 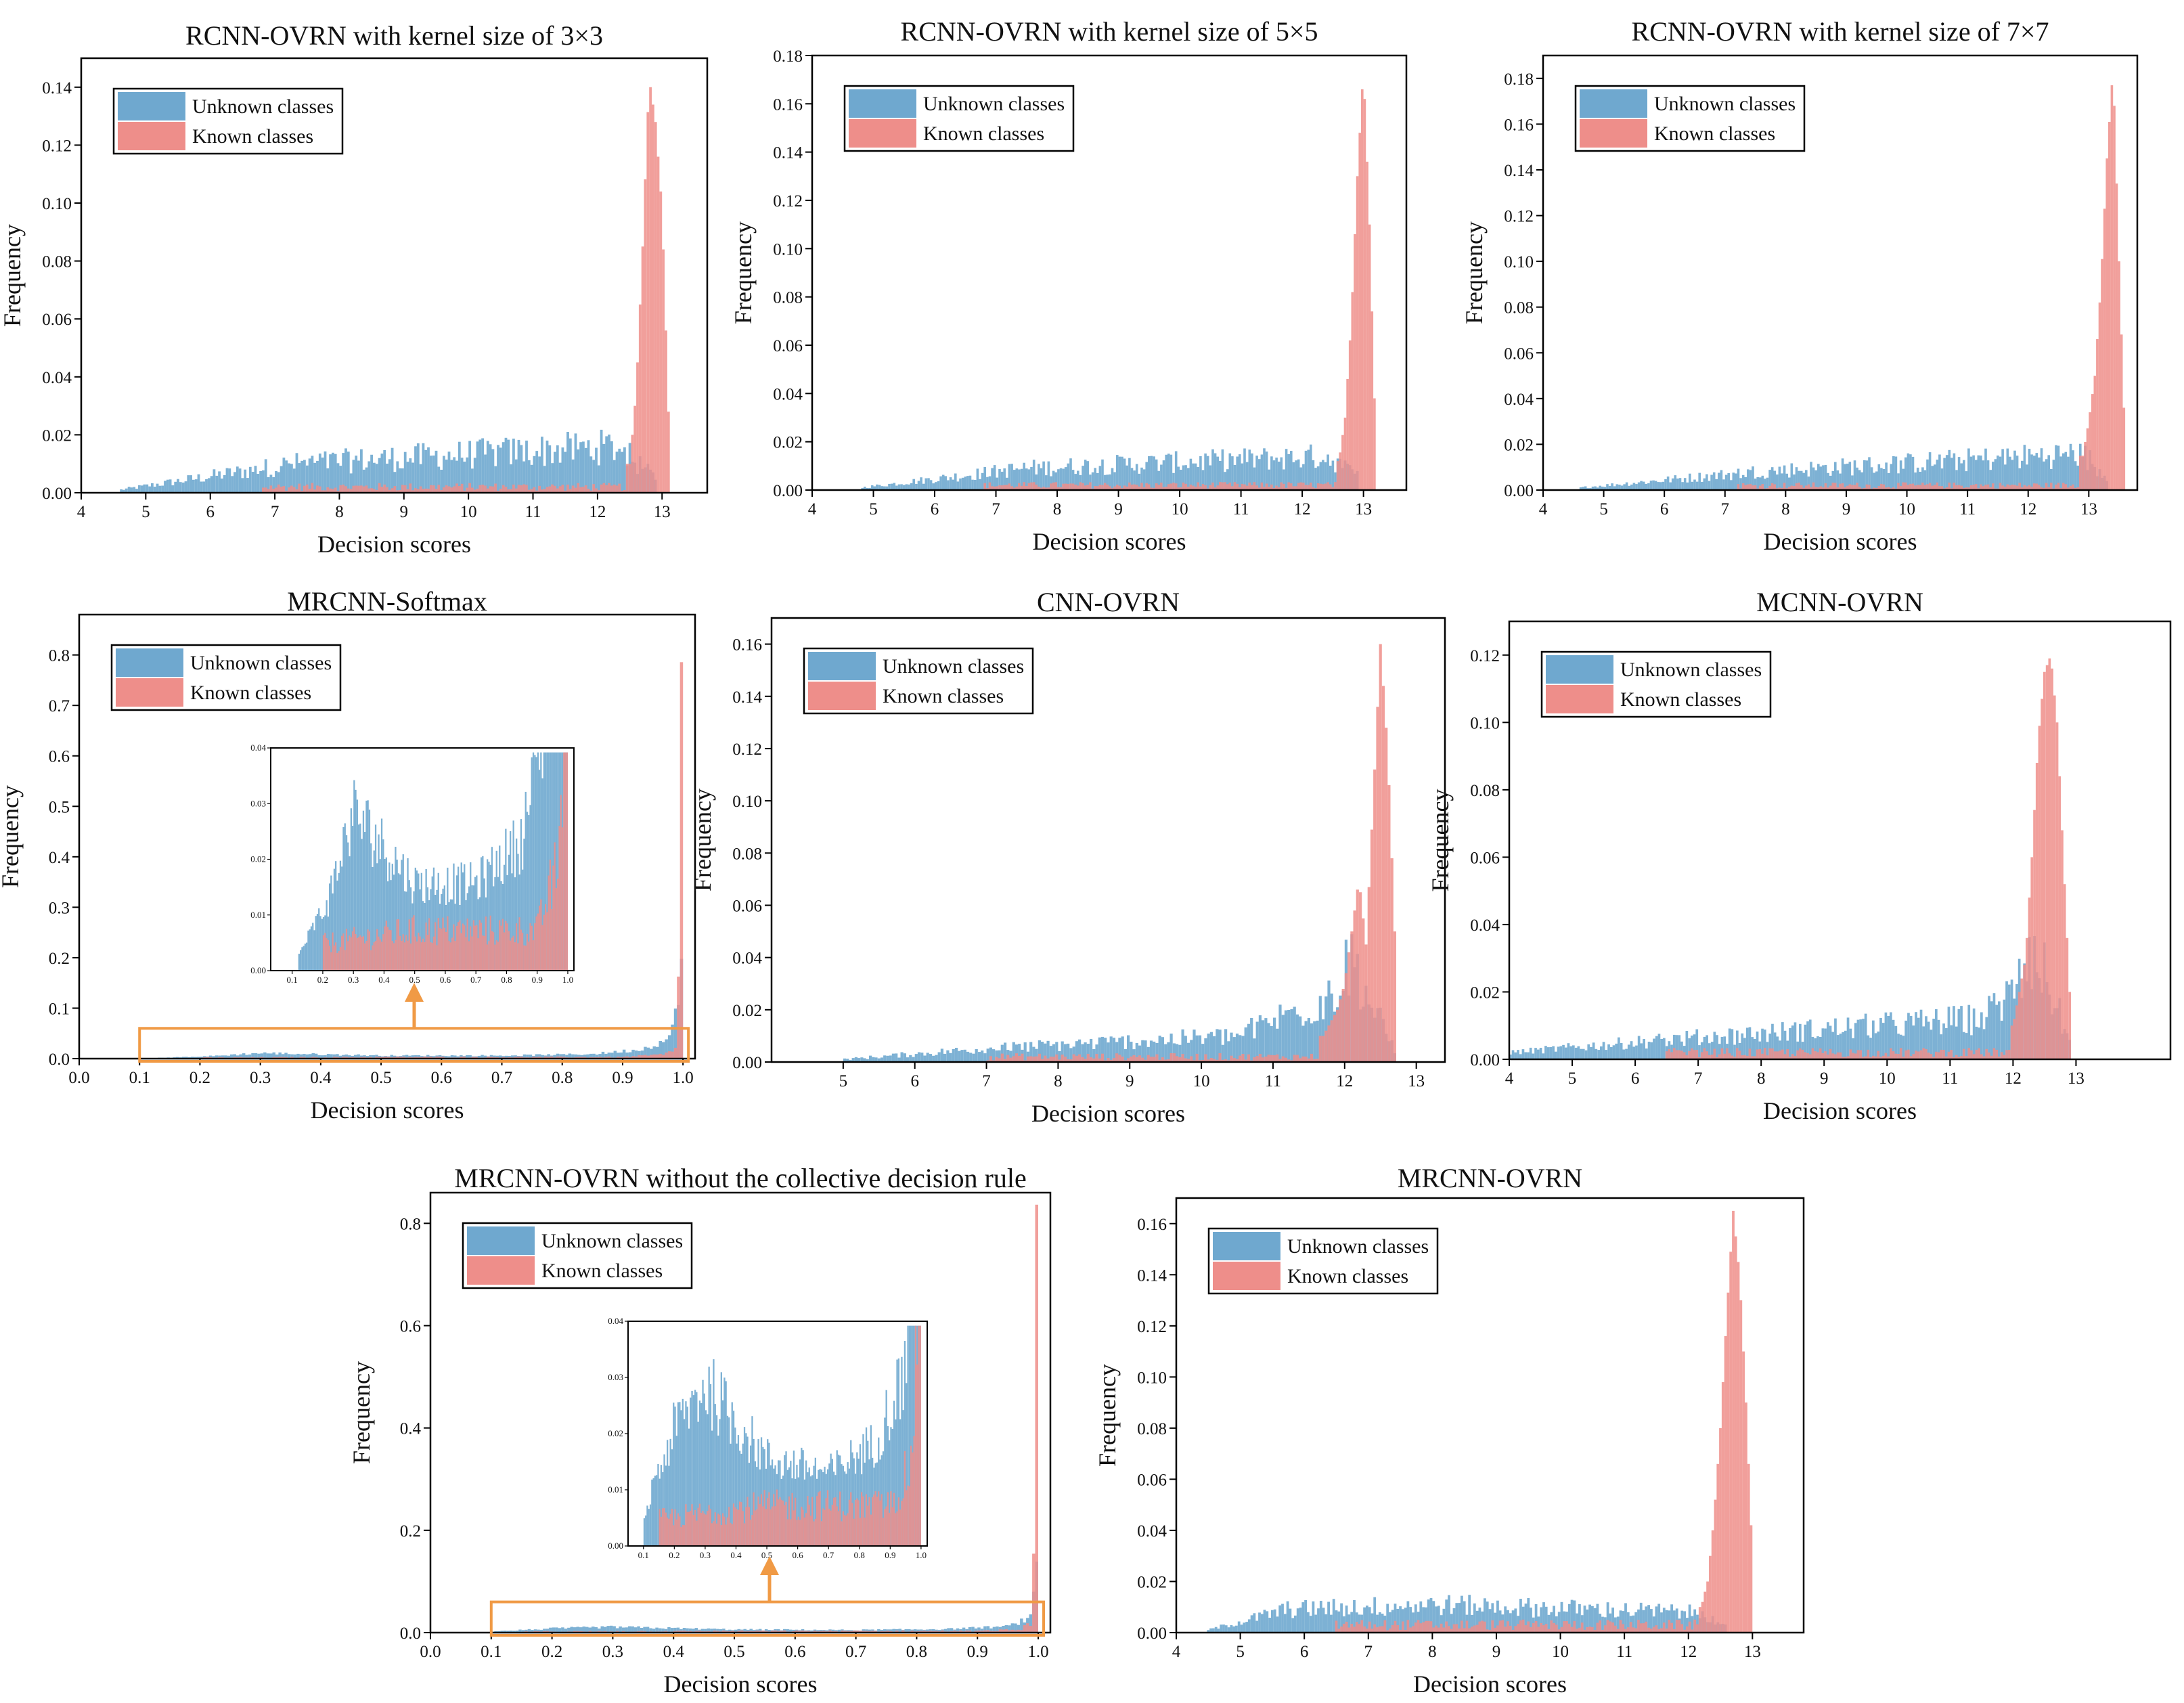 I want to click on inset-x-tick-label: 0.4, so click(x=384, y=980).